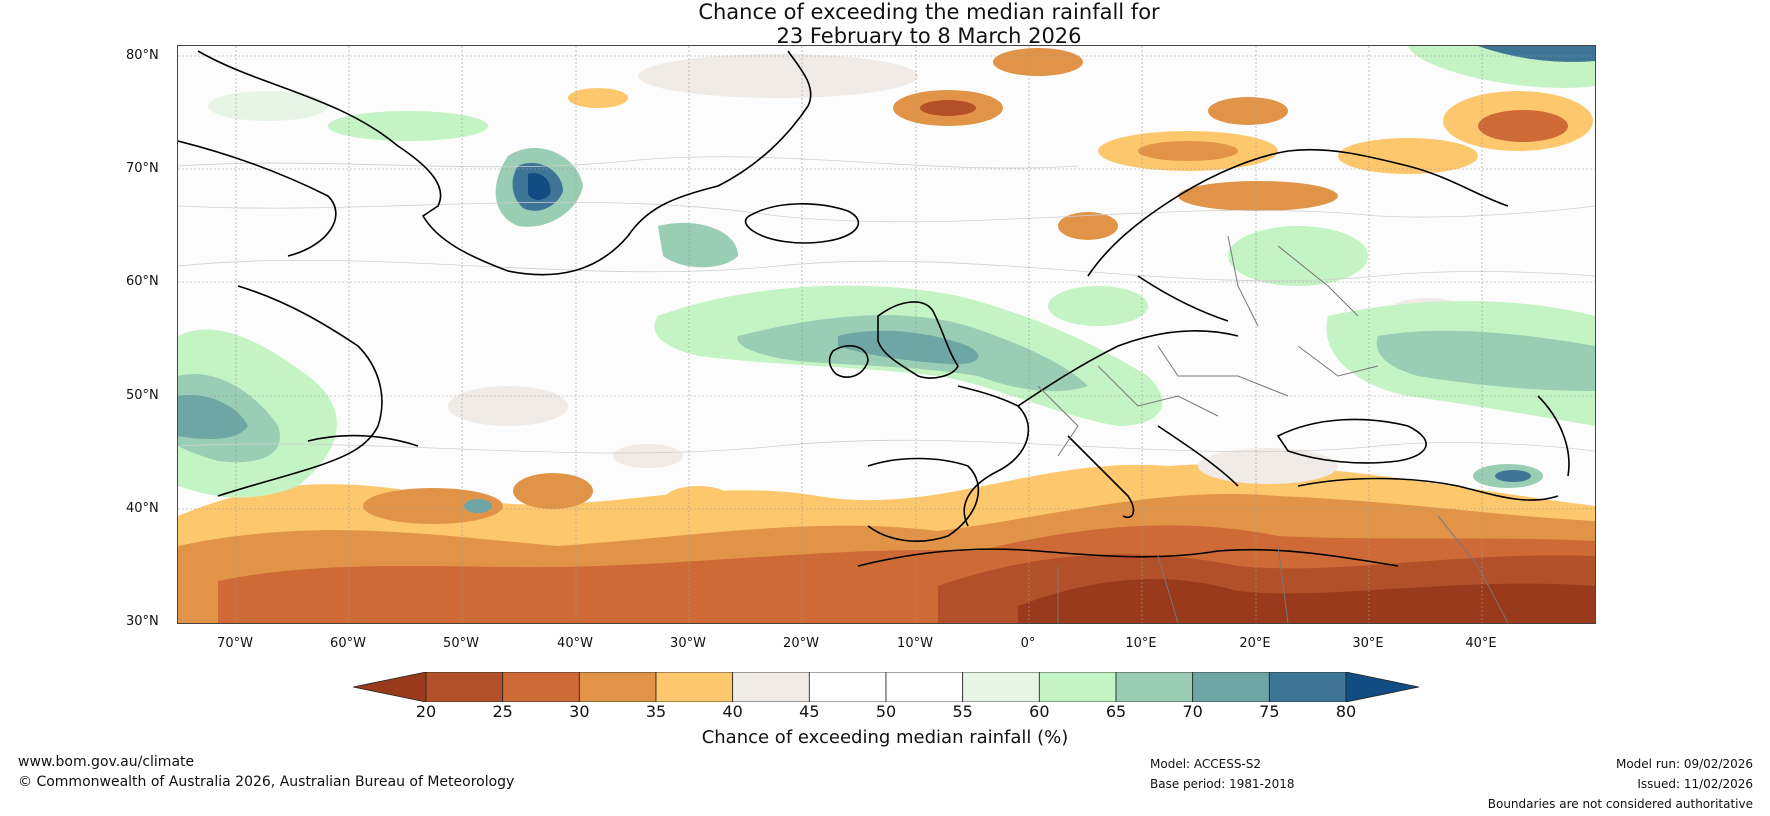 The height and width of the screenshot is (816, 1770). What do you see at coordinates (106, 762) in the screenshot?
I see `website-link: www.bom.gov.au/climate` at bounding box center [106, 762].